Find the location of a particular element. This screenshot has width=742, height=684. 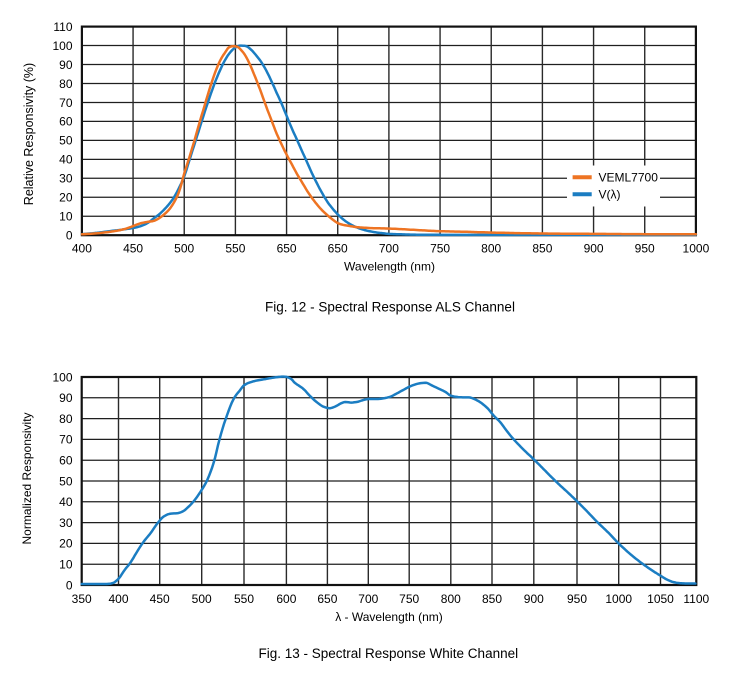

svg-text: 110 is located at coordinates (62, 27).